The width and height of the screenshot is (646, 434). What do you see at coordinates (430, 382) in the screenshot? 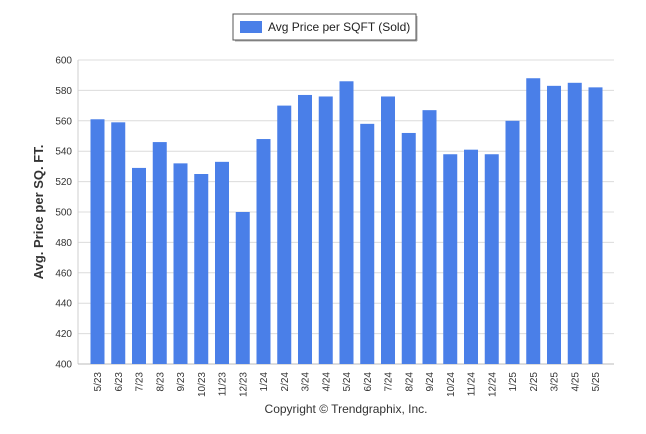
I see `x-tick-label: 9/24` at bounding box center [430, 382].